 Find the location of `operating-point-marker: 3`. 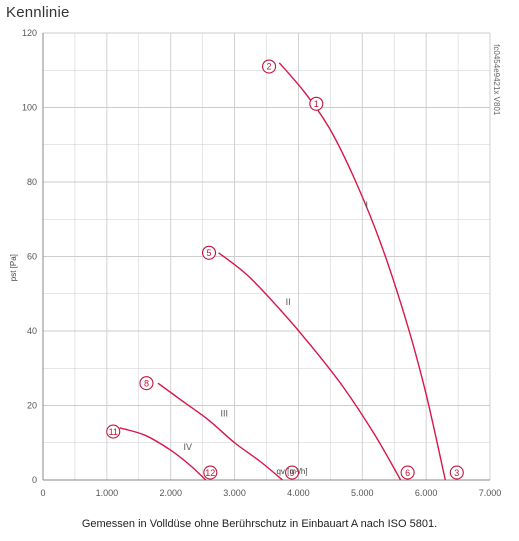

operating-point-marker: 3 is located at coordinates (456, 472).